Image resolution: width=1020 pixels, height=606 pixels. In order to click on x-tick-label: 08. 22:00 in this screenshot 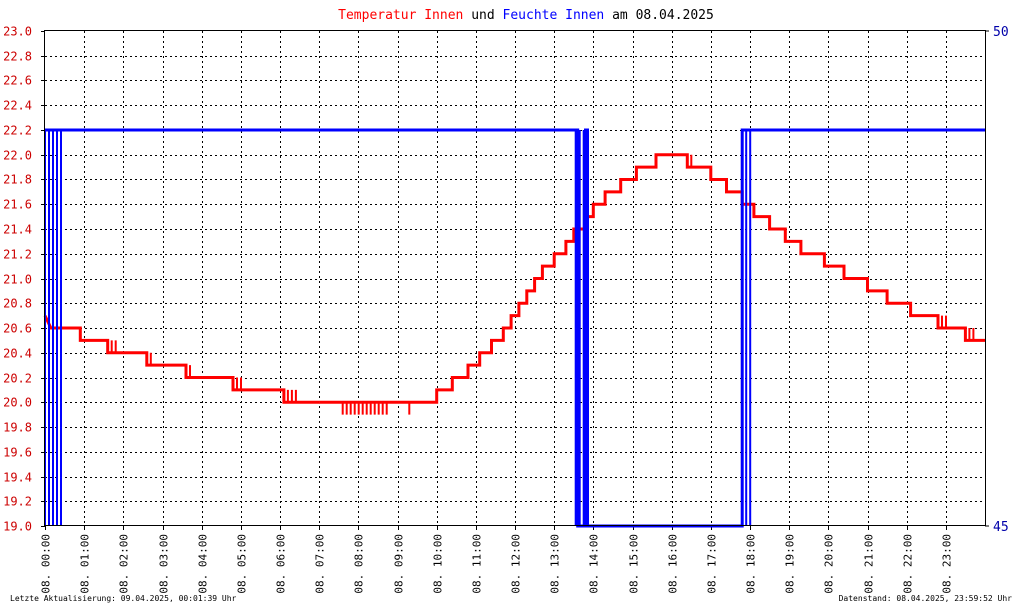, I will do `click(908, 564)`.